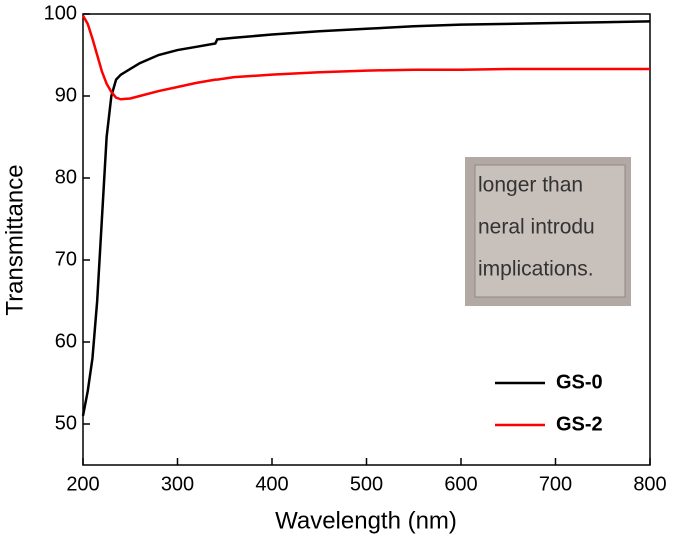 The height and width of the screenshot is (546, 675). Describe the element at coordinates (365, 58) in the screenshot. I see `series-line` at that location.